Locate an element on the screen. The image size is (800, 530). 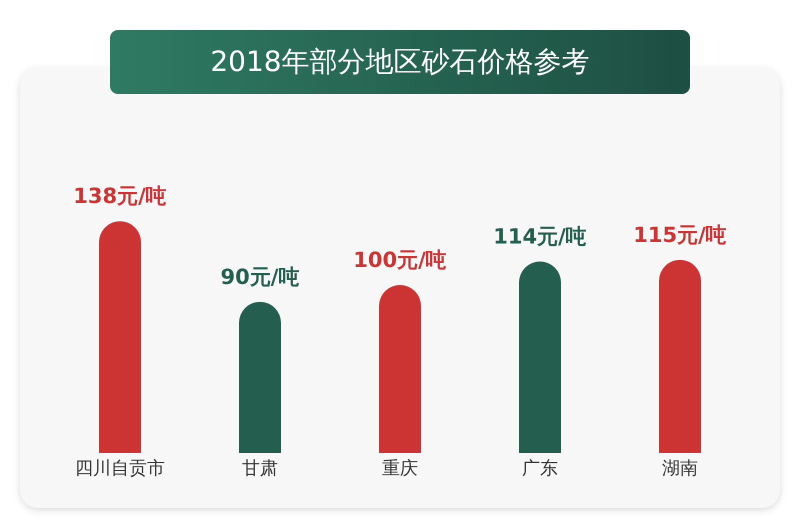
x-tick-label: 重庆 is located at coordinates (400, 468).